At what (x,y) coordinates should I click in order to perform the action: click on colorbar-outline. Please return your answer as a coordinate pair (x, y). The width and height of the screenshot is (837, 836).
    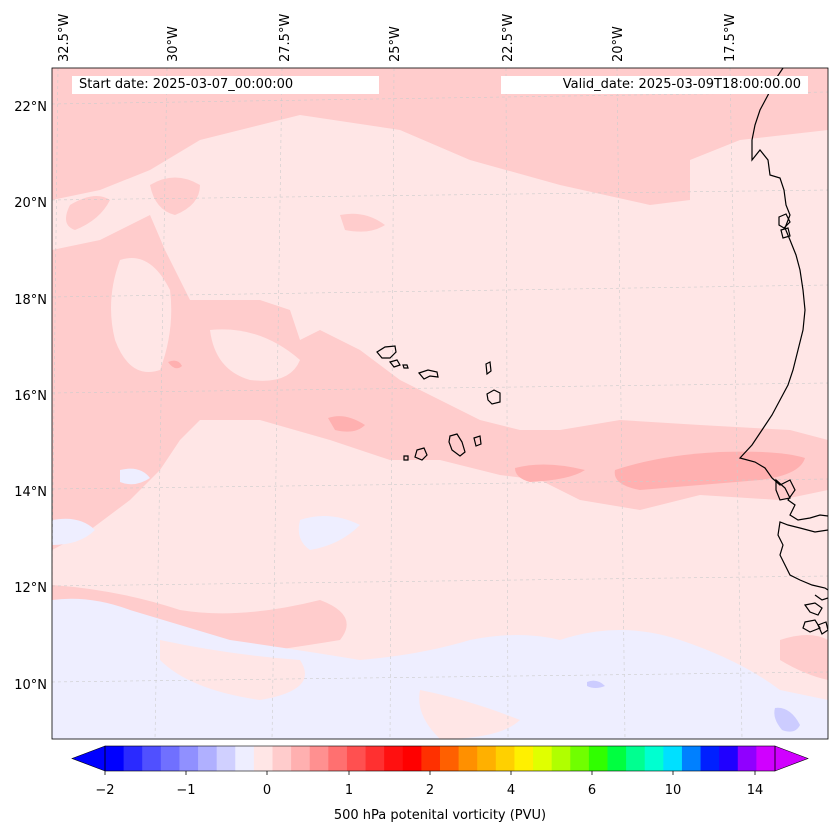
    Looking at the image, I should click on (440, 758).